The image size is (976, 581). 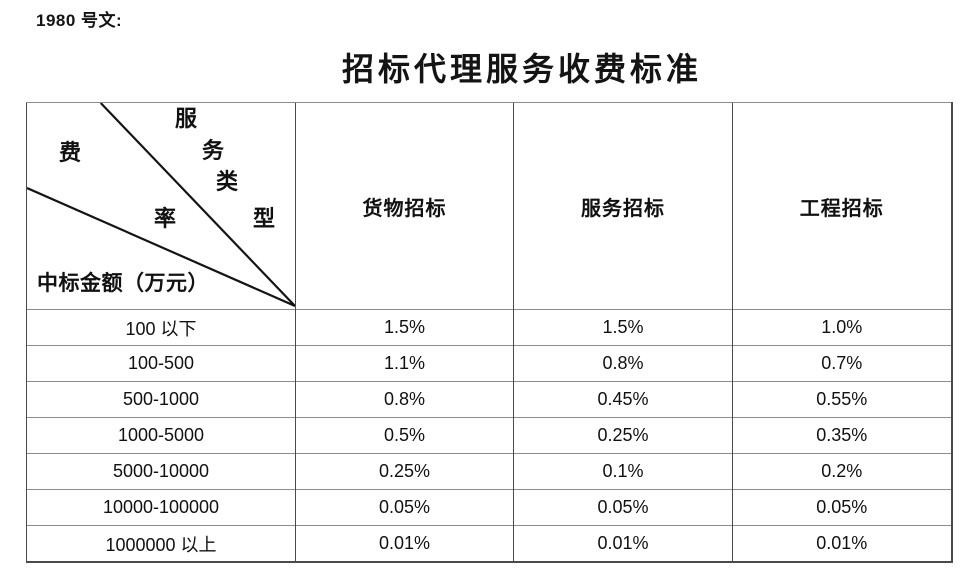 I want to click on rate-cell: 0.35%, so click(x=842, y=435).